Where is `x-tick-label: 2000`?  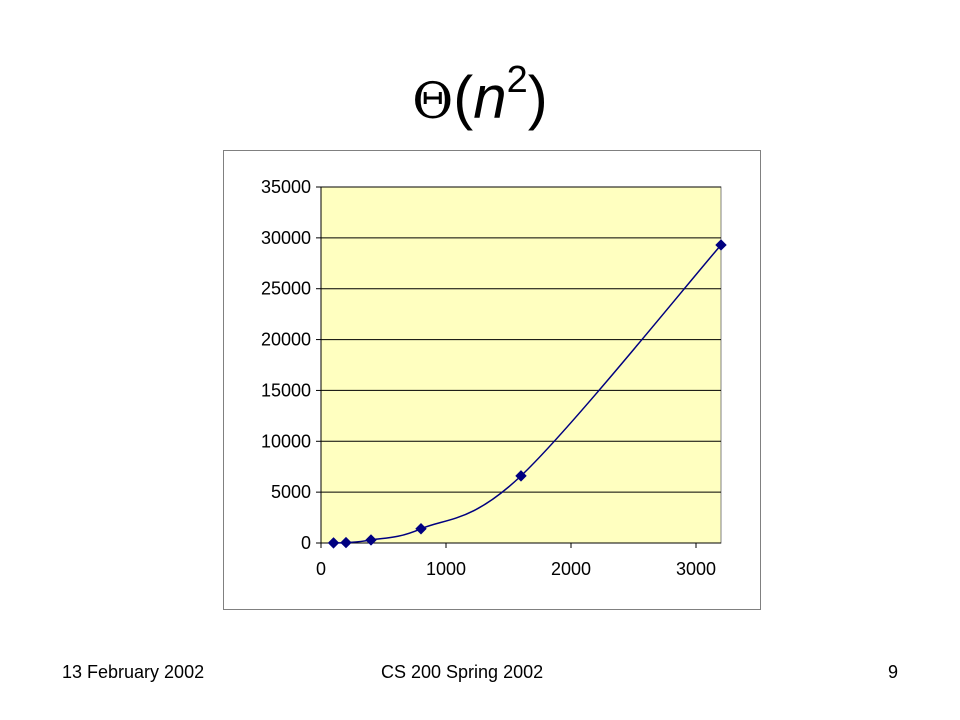
x-tick-label: 2000 is located at coordinates (571, 569).